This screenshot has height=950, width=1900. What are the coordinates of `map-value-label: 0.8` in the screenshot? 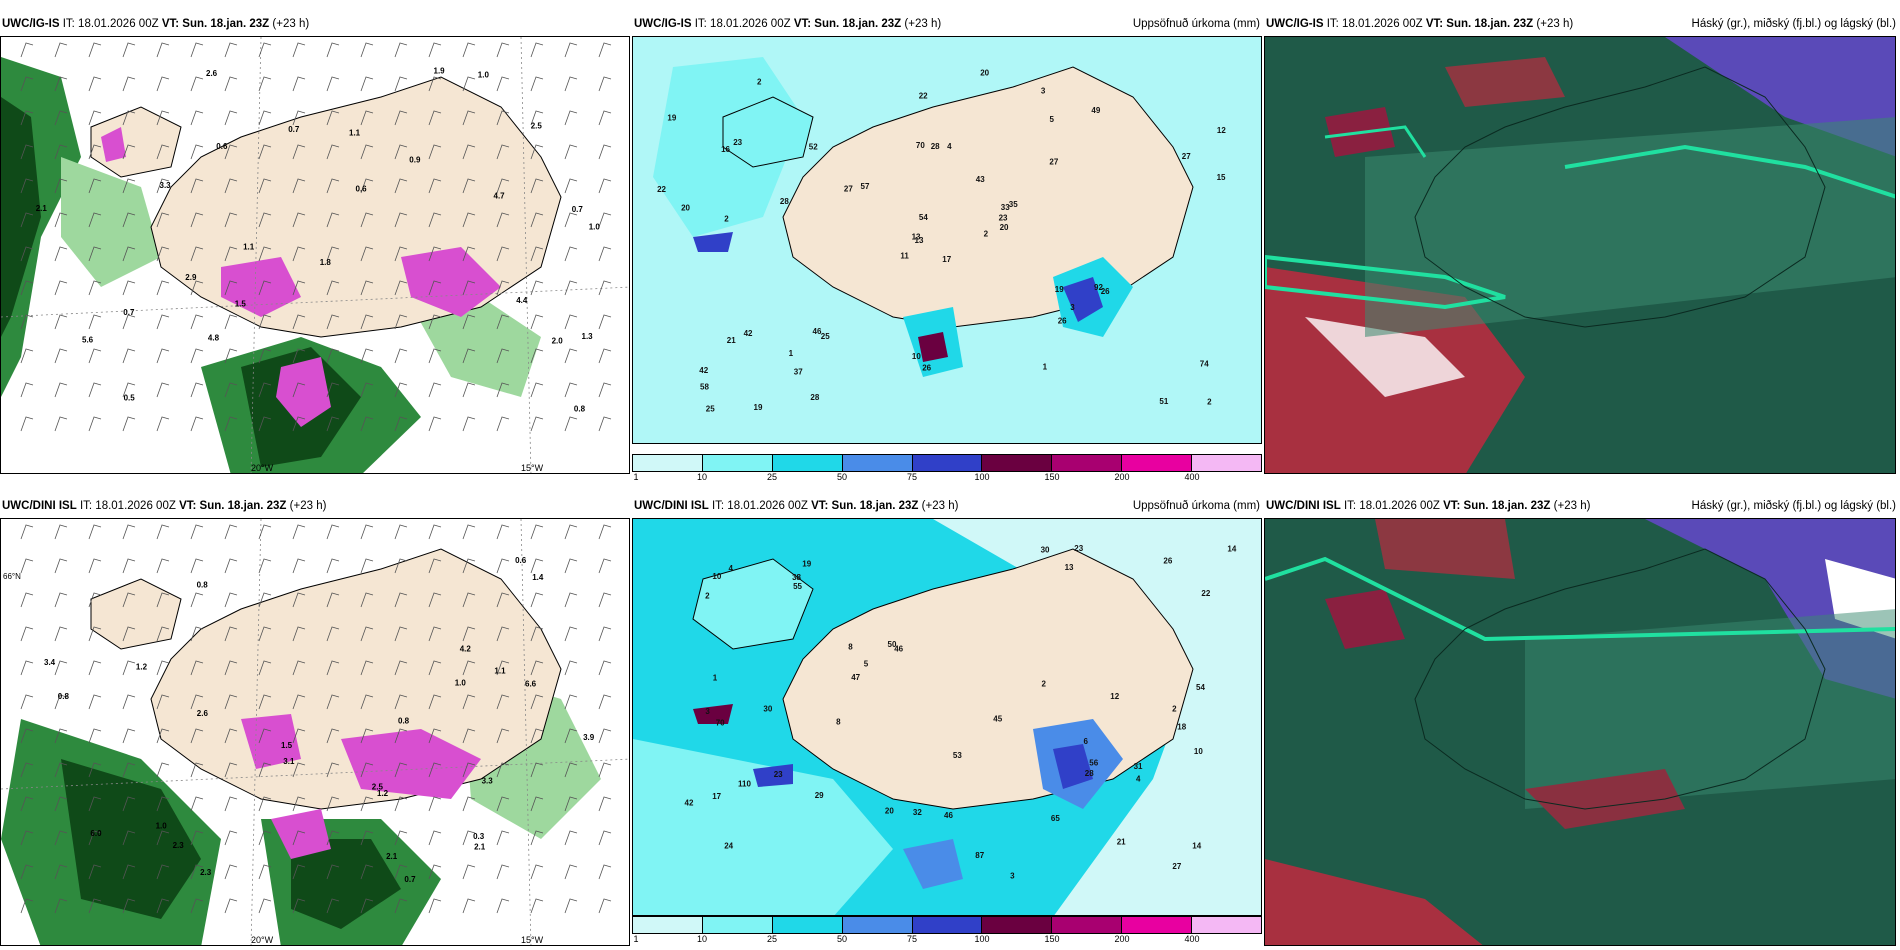 It's located at (404, 720).